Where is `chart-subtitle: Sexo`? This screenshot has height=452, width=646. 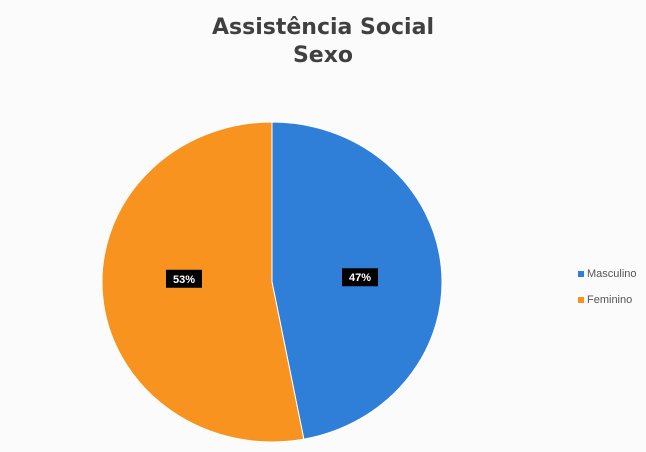 chart-subtitle: Sexo is located at coordinates (323, 55).